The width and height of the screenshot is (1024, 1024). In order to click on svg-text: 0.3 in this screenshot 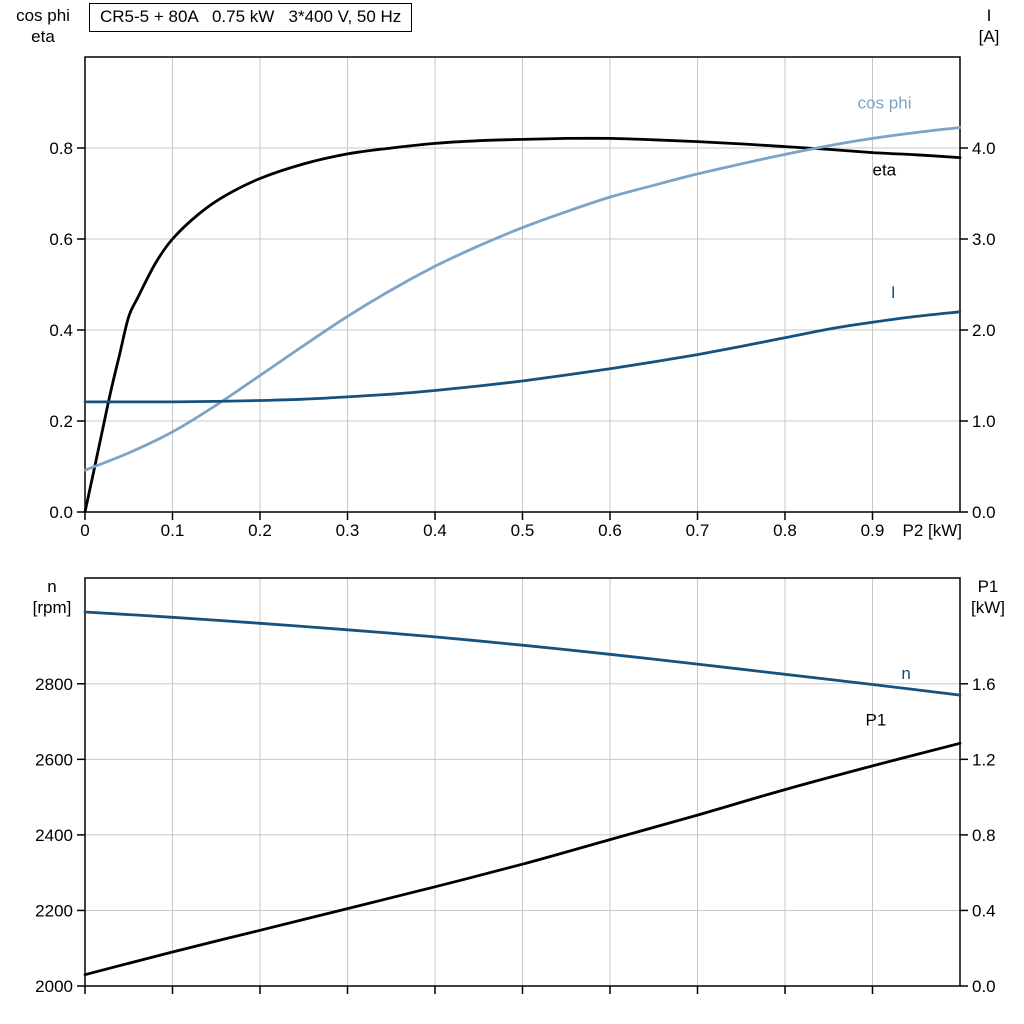, I will do `click(348, 530)`.